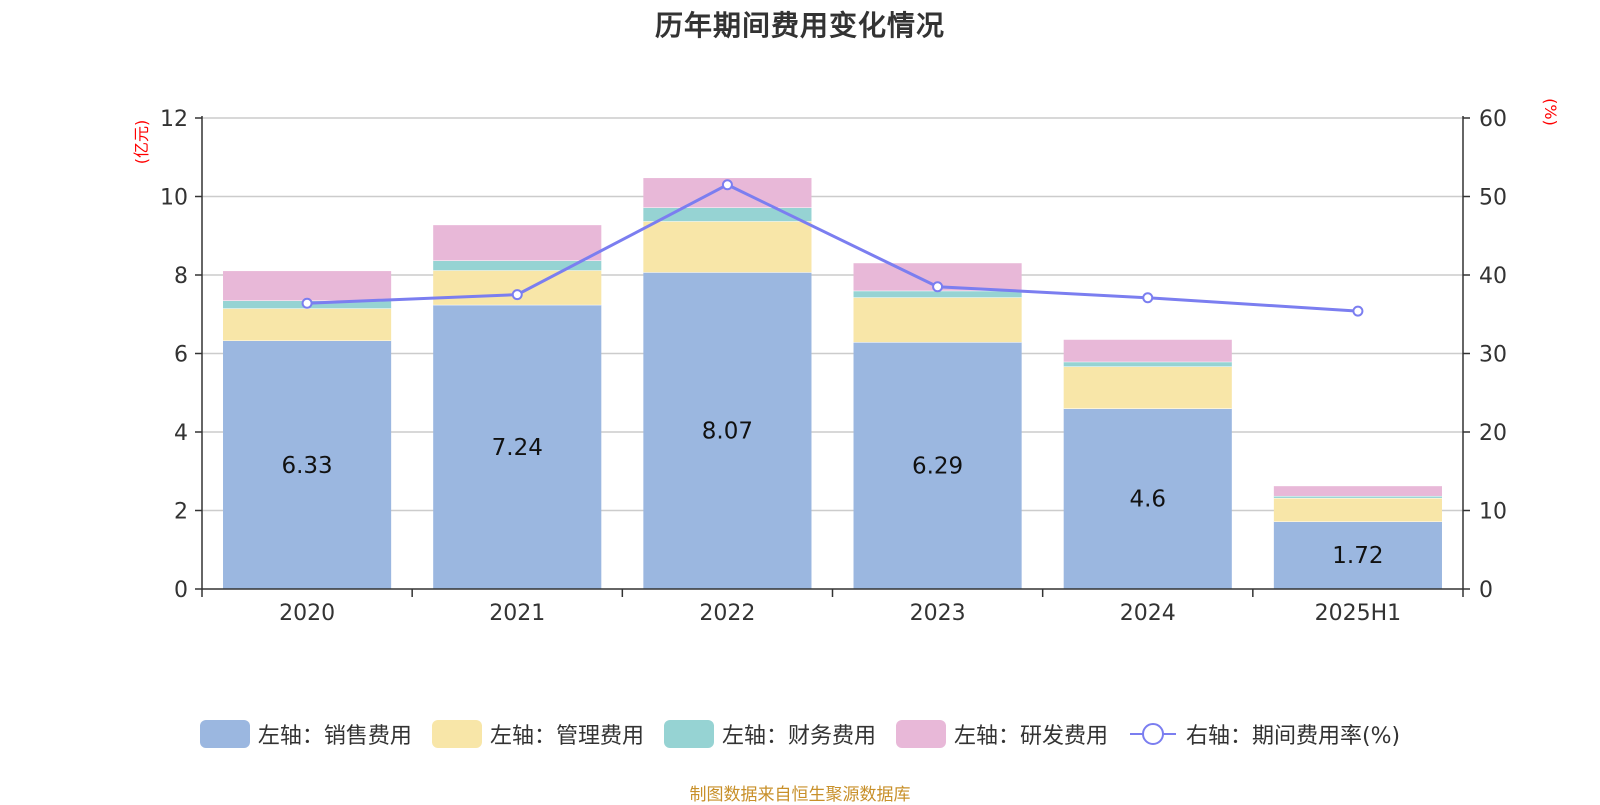  I want to click on x-tick-label: 2020, so click(307, 613).